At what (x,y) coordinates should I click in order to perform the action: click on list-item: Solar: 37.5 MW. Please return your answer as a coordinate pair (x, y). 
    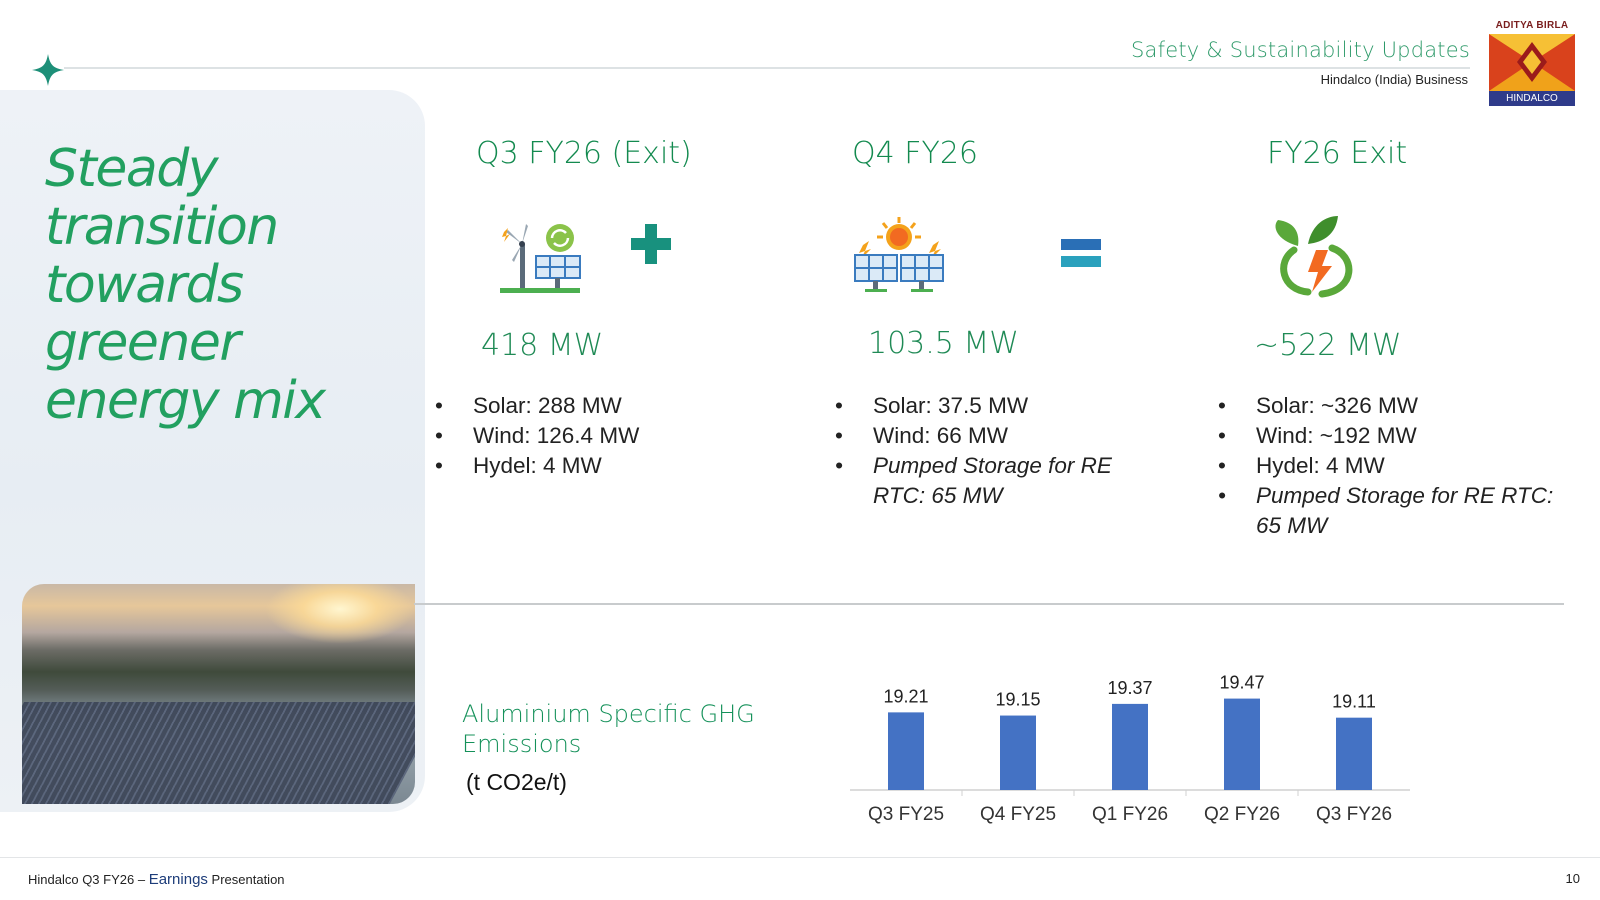
    Looking at the image, I should click on (985, 406).